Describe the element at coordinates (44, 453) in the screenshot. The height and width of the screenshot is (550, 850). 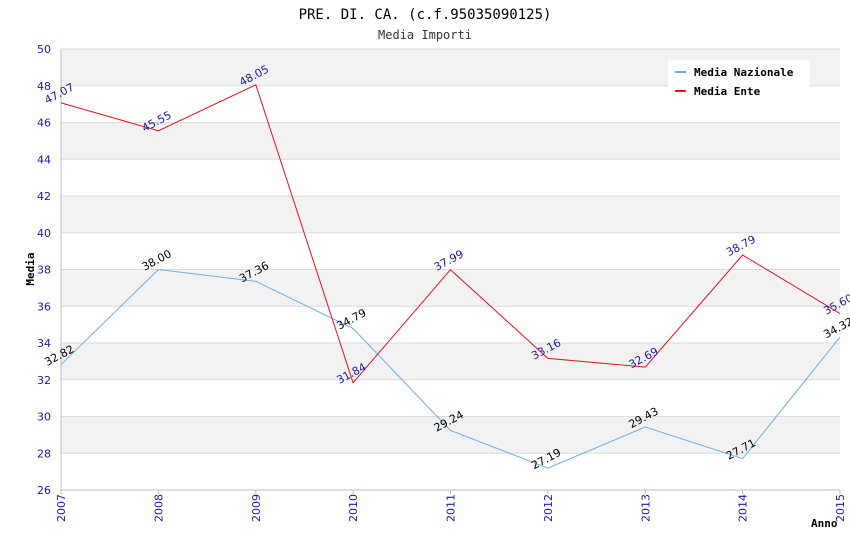
I see `y-tick-label: 28` at that location.